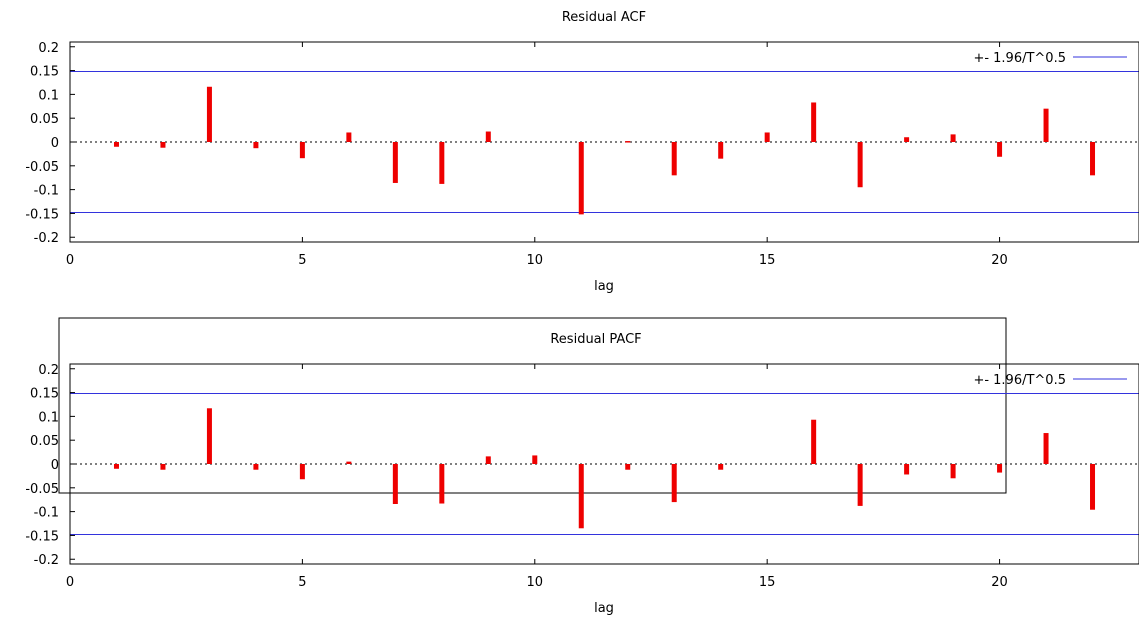 Image resolution: width=1139 pixels, height=622 pixels. Describe the element at coordinates (48, 48) in the screenshot. I see `acf-y-tick-label: 0.2` at that location.